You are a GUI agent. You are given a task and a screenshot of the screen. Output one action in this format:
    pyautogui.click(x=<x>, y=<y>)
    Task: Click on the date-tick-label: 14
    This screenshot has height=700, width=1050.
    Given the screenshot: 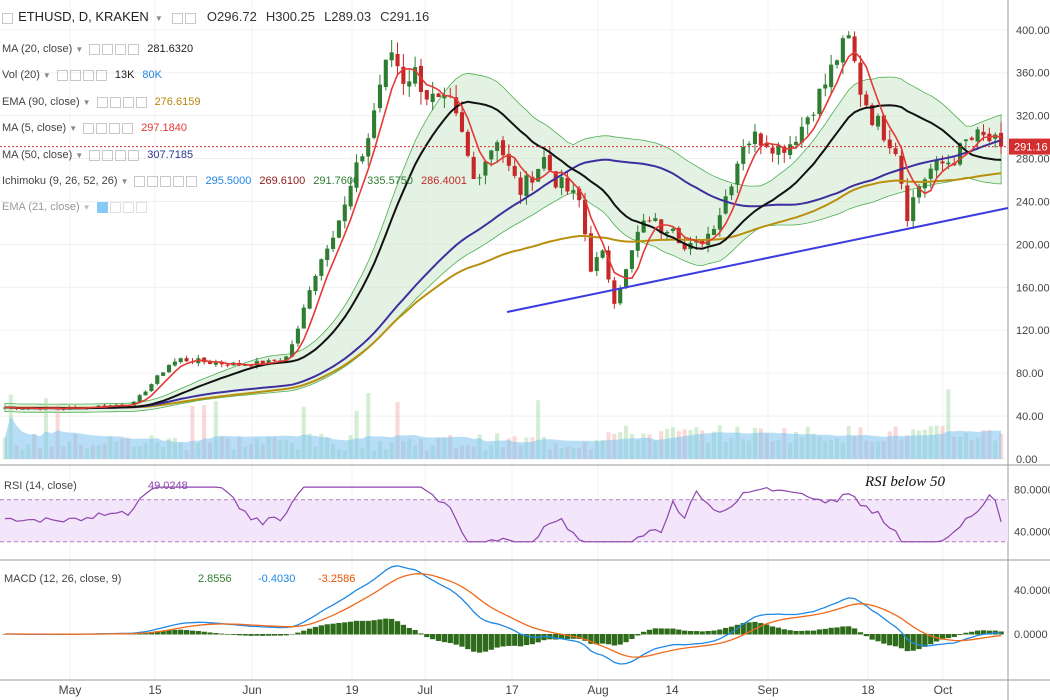 What is the action you would take?
    pyautogui.click(x=672, y=690)
    